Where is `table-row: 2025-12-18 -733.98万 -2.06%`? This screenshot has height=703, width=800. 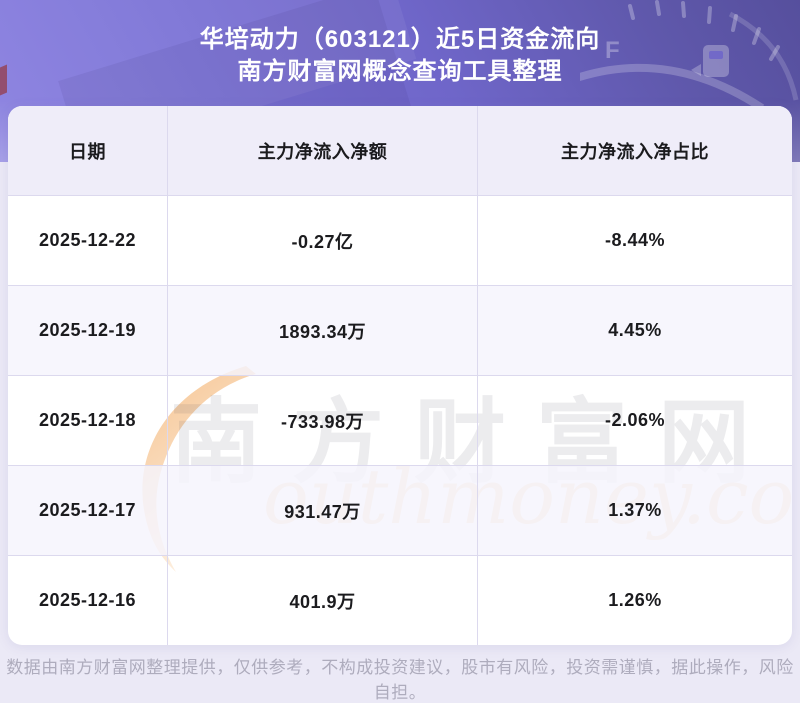 table-row: 2025-12-18 -733.98万 -2.06% is located at coordinates (400, 420).